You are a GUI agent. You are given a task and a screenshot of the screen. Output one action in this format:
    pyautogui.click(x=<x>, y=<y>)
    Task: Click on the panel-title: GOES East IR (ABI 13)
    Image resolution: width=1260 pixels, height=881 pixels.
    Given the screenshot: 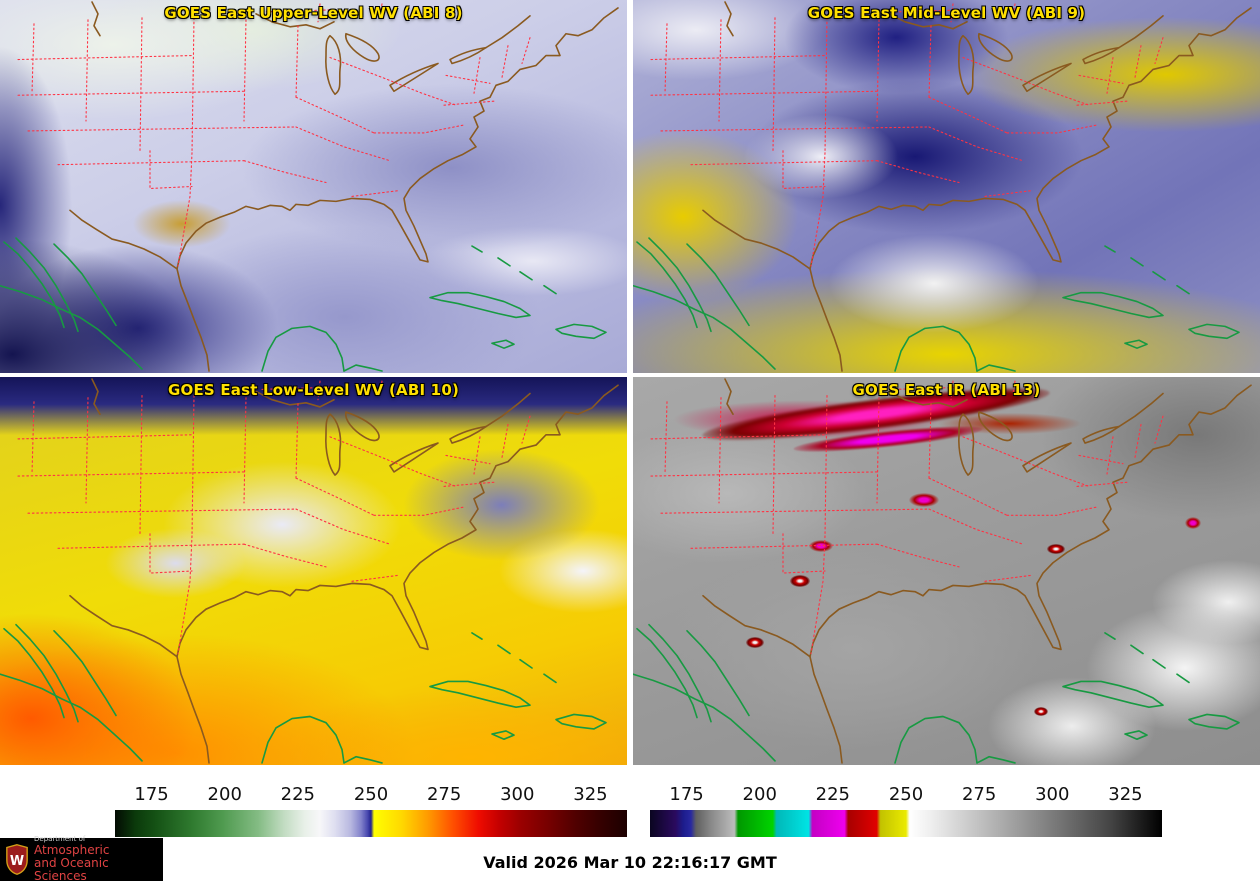 What is the action you would take?
    pyautogui.click(x=946, y=390)
    